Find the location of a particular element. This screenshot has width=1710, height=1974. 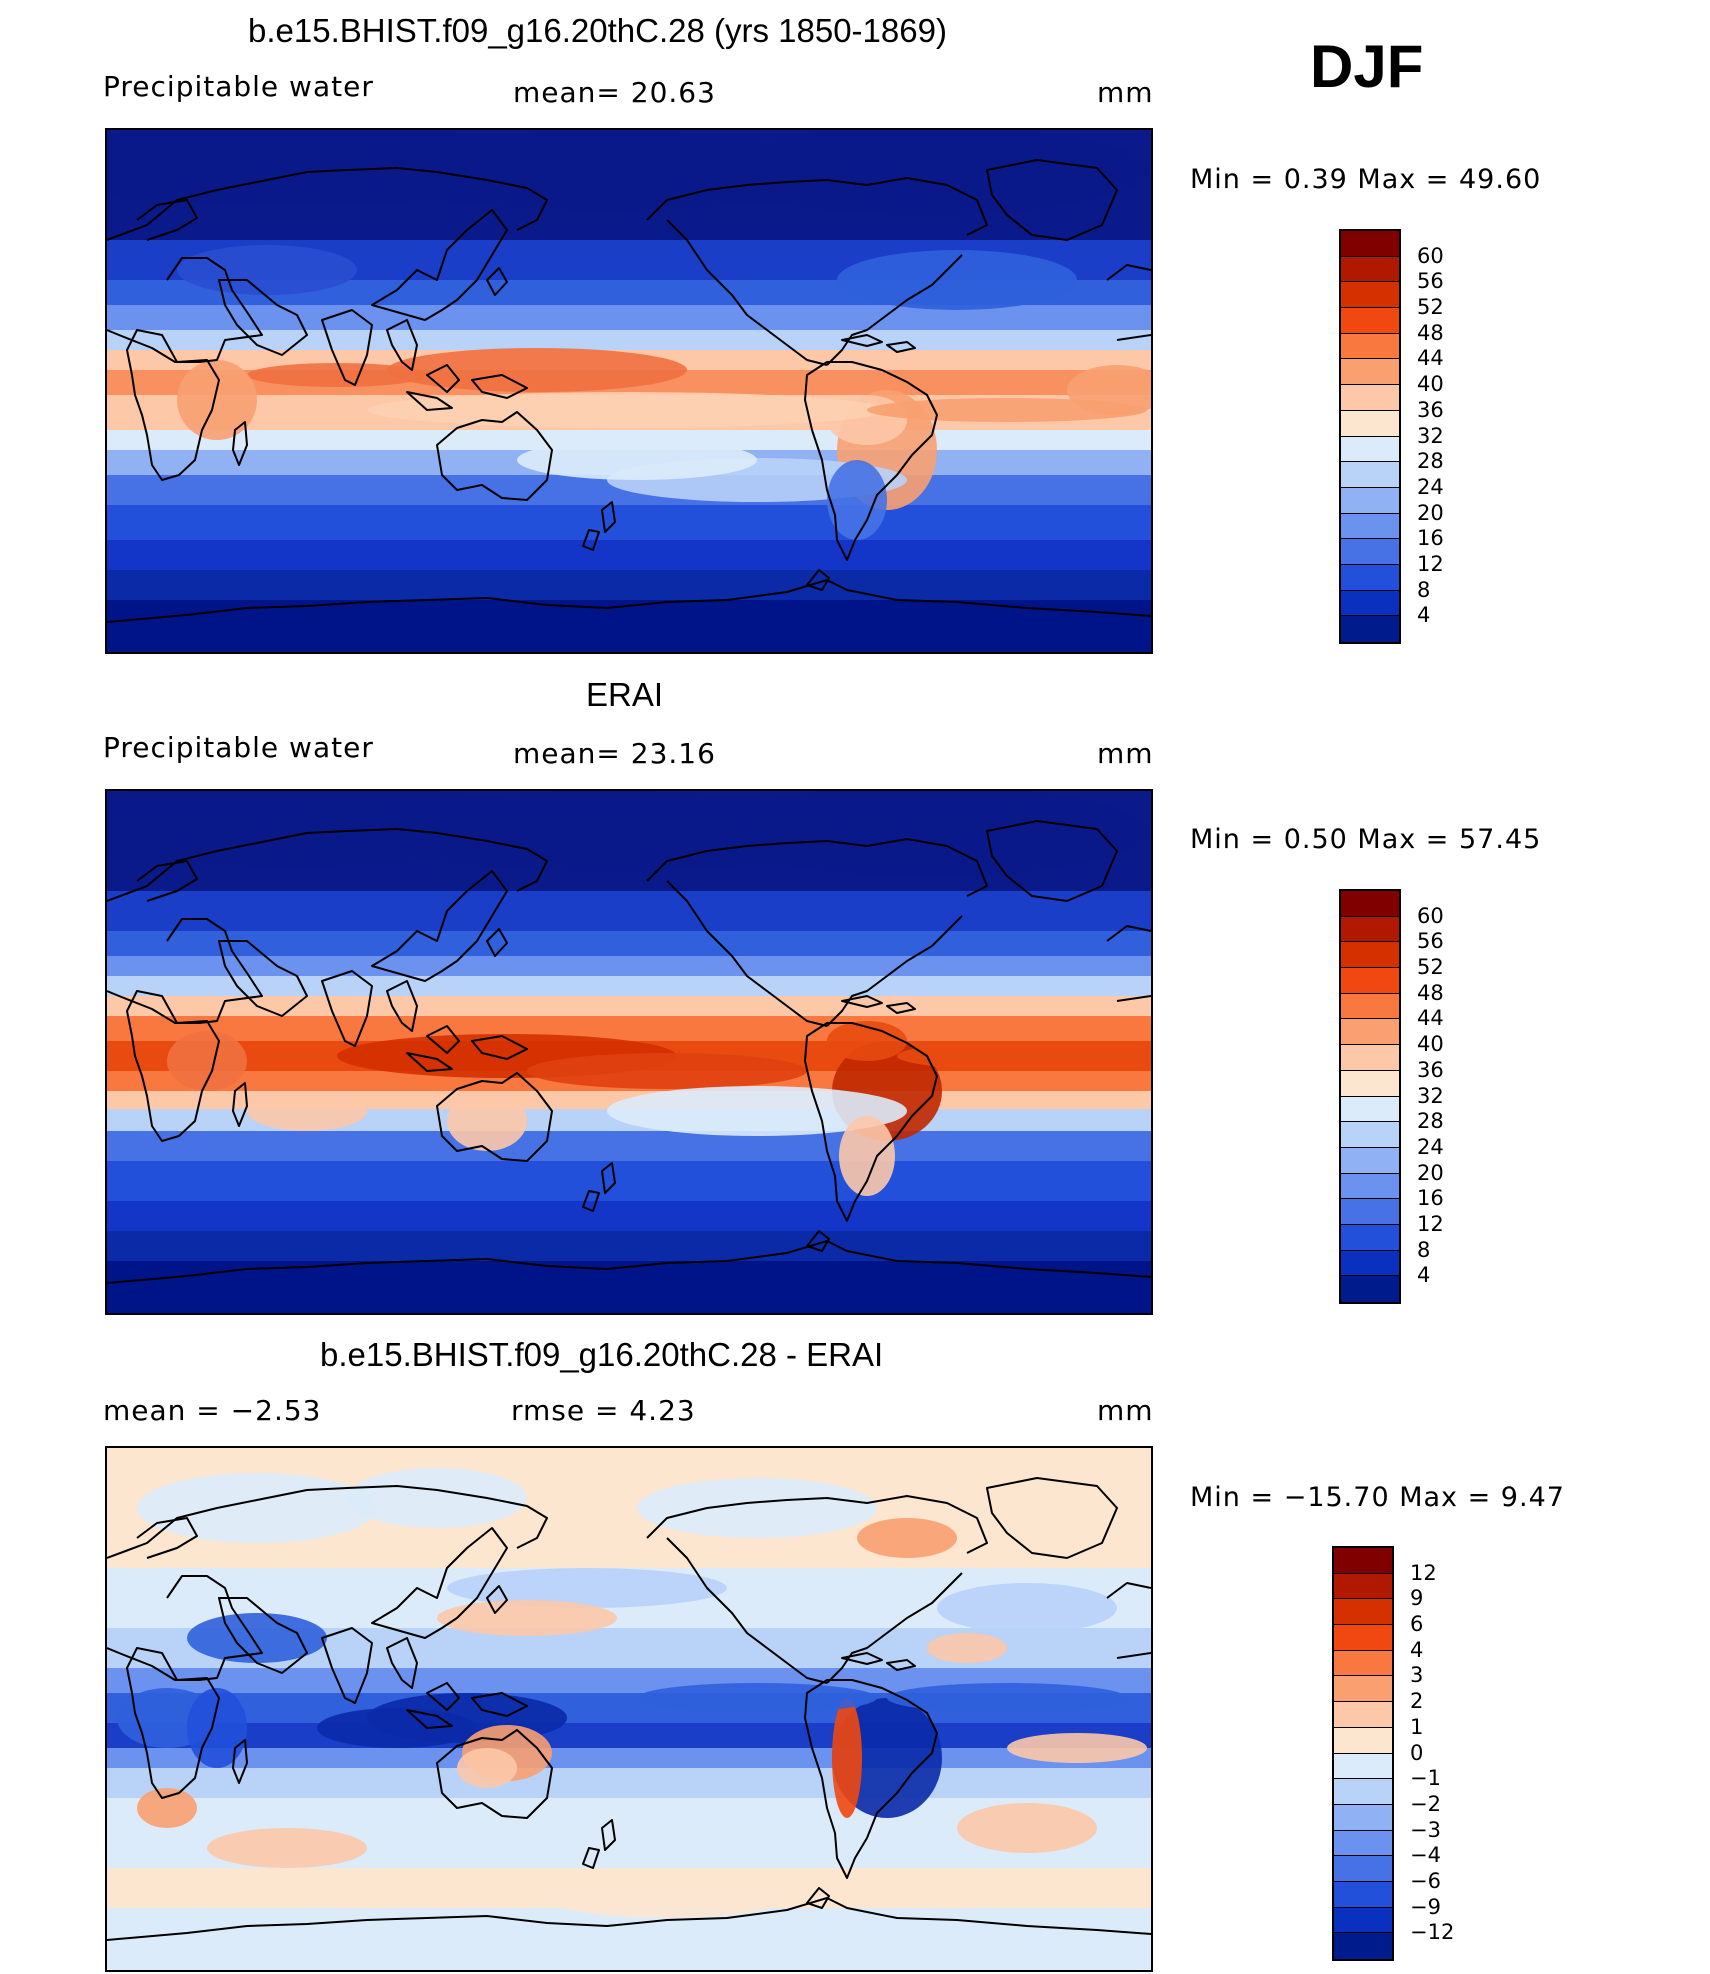

colorbar-tick-label: −6 is located at coordinates (1425, 1880).